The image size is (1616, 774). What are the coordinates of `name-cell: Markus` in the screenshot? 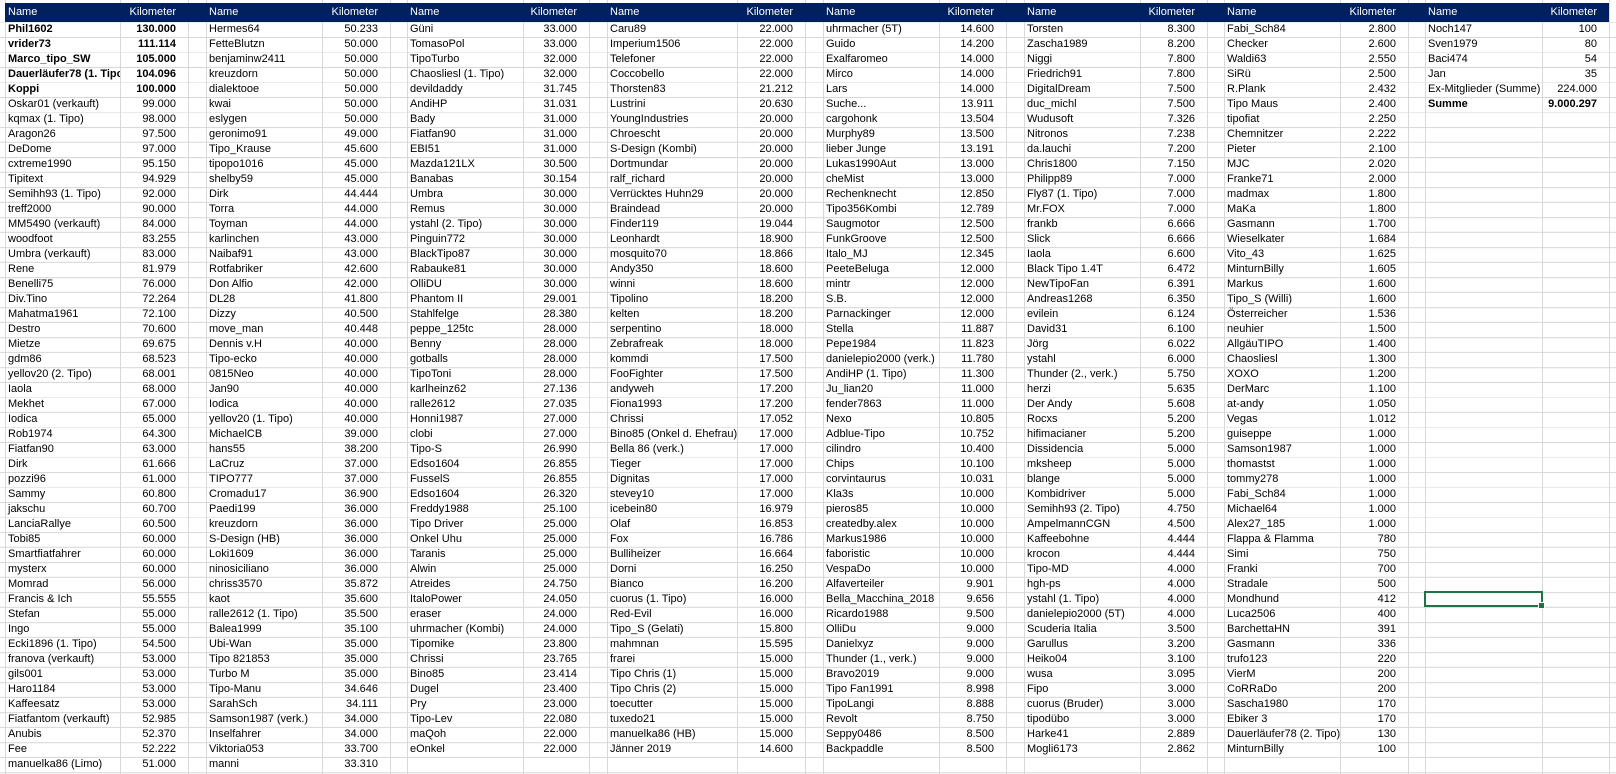 It's located at (1245, 284).